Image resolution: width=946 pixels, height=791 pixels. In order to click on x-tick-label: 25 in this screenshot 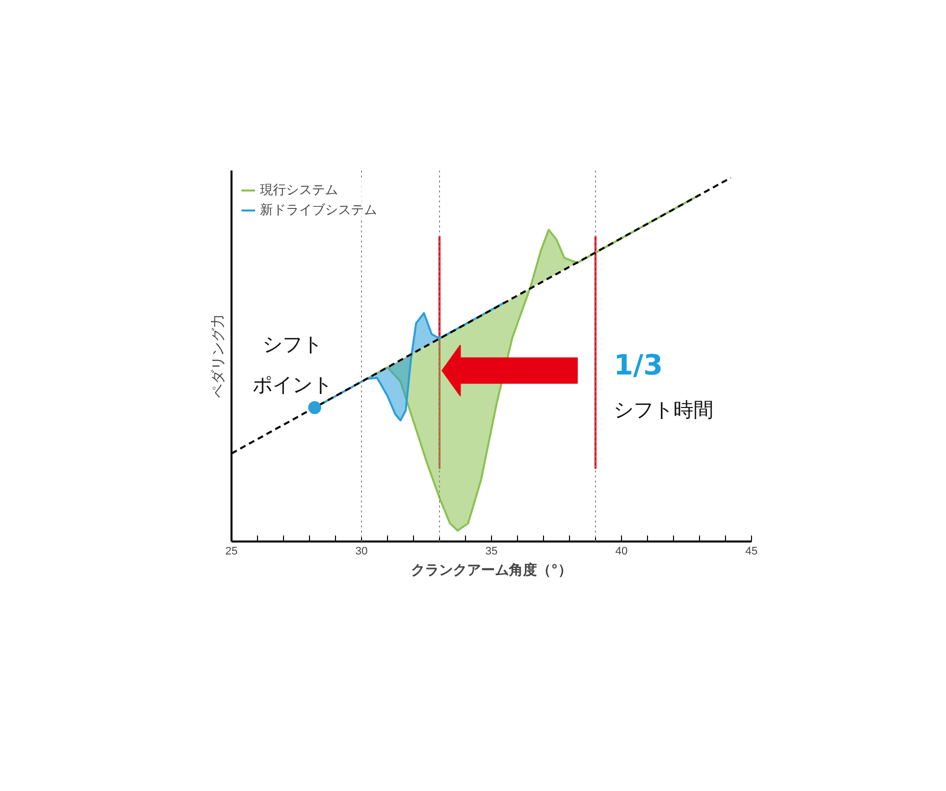, I will do `click(231, 552)`.